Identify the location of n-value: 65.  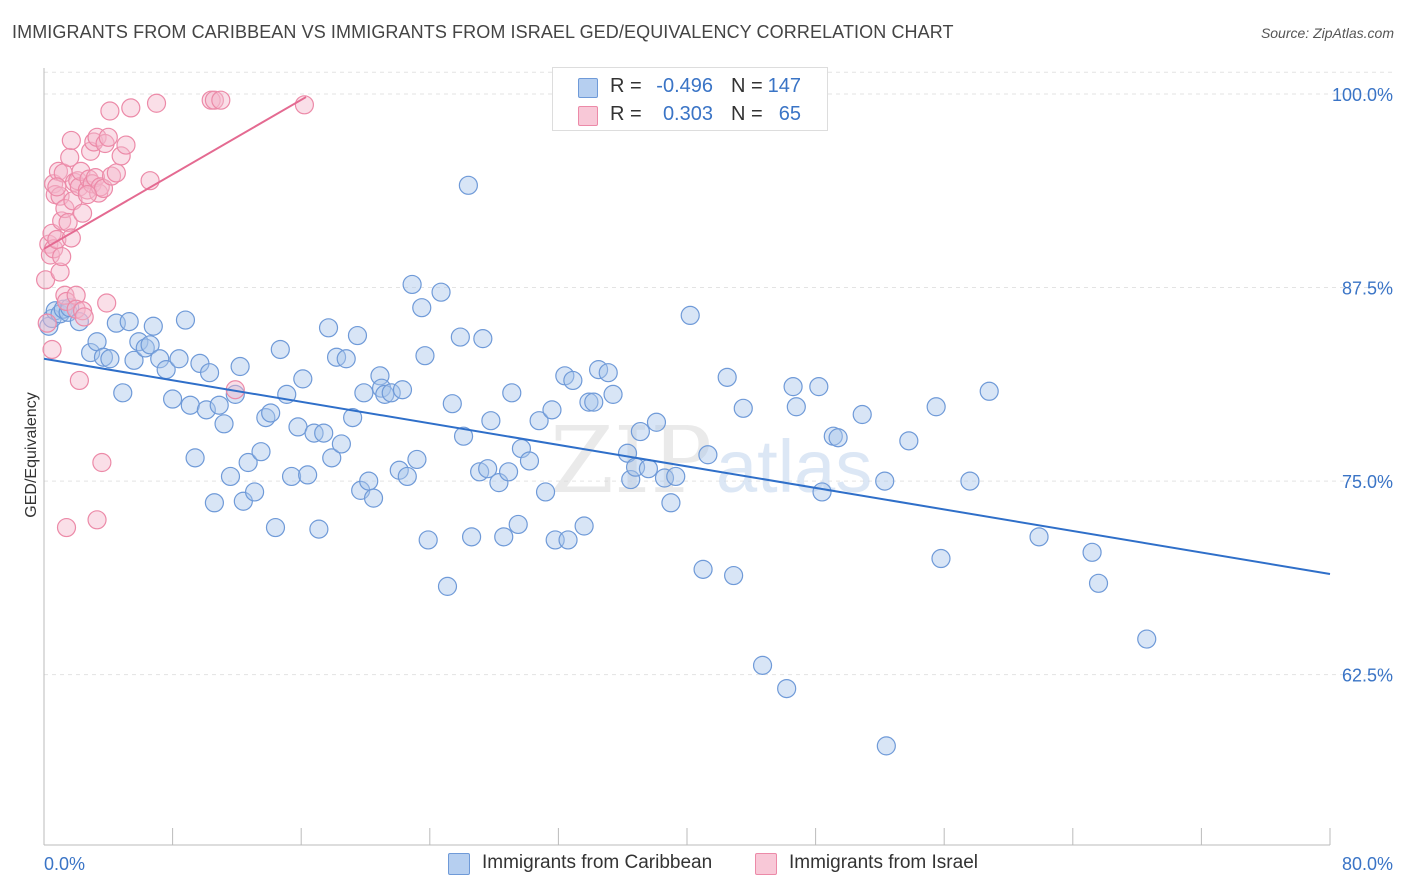
(789, 114).